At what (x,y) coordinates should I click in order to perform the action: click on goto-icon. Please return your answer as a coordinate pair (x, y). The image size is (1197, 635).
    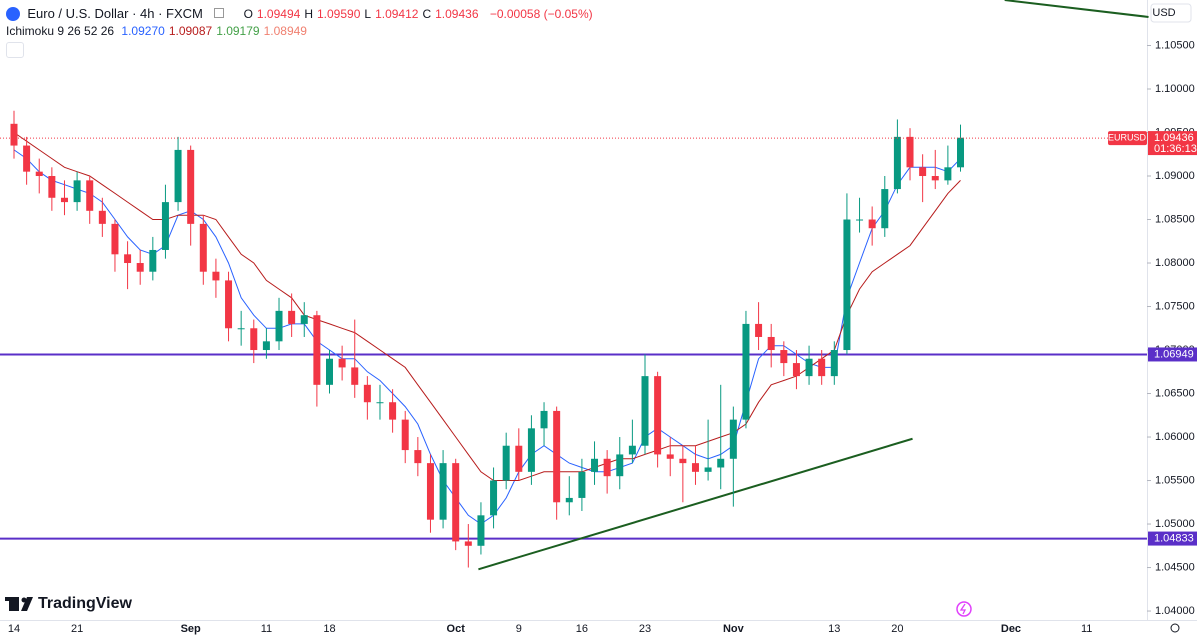
    Looking at the image, I should click on (964, 609).